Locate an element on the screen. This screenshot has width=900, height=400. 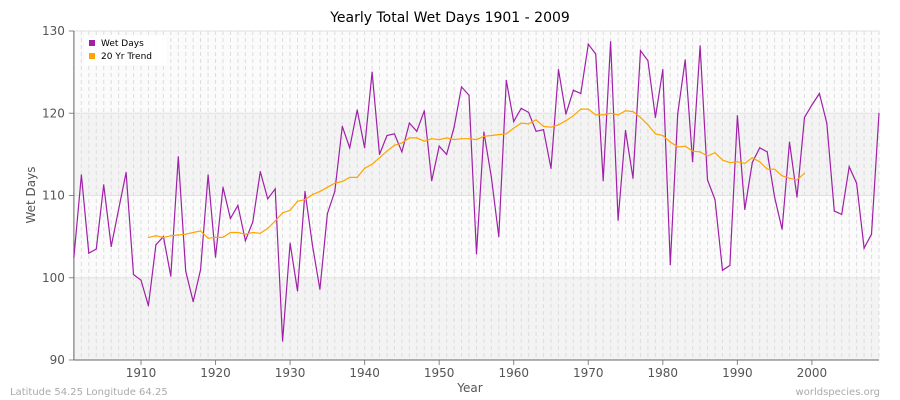
legend-label-wet-days: Wet Days is located at coordinates (122, 44).